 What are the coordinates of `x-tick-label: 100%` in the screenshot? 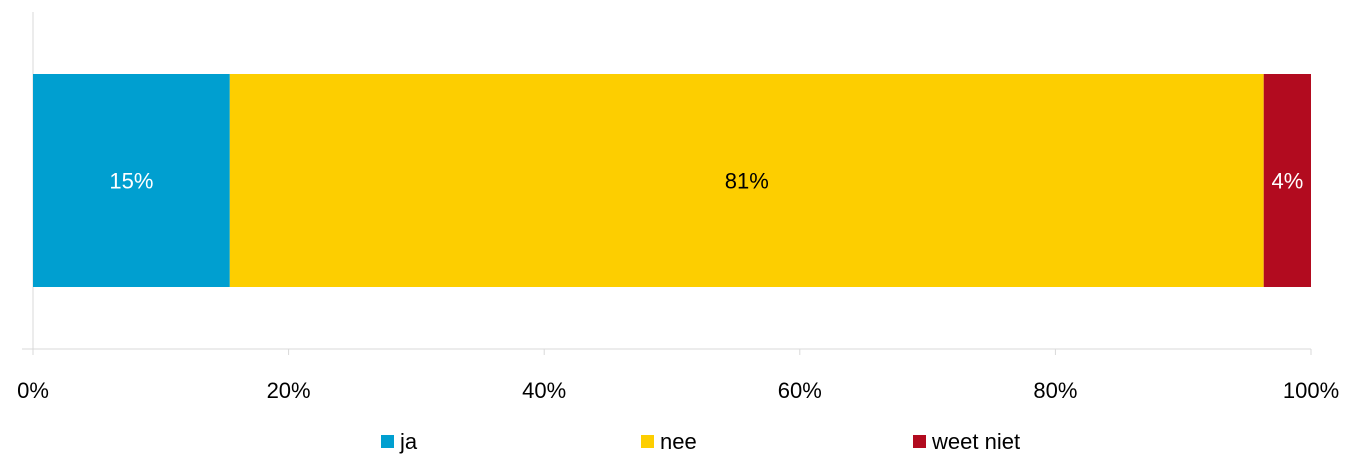 It's located at (1311, 390).